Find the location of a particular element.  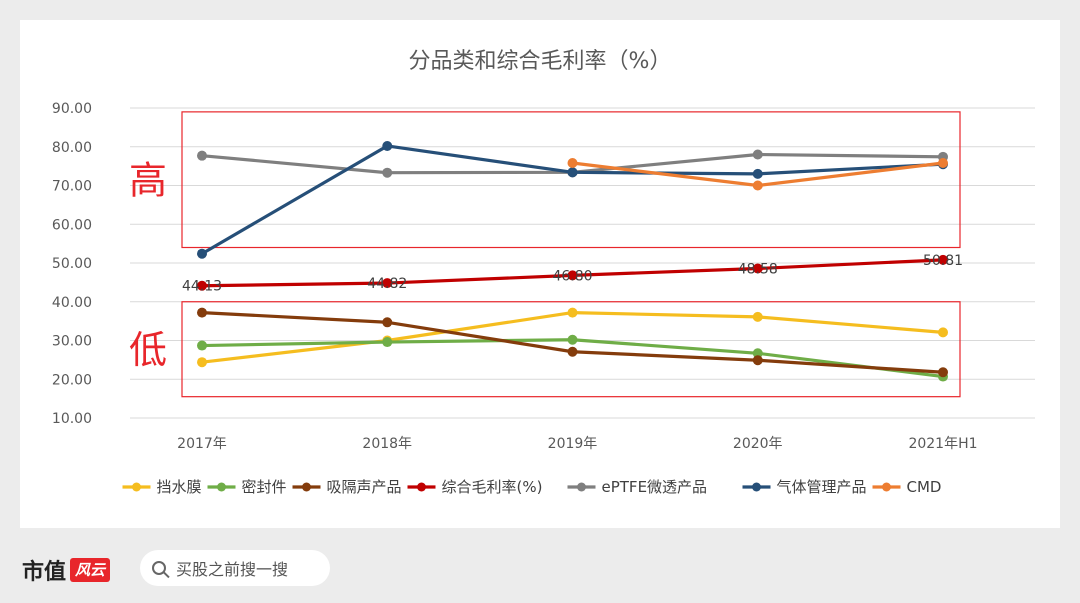

footer-bar: 市值 风云 买股之前搜一搜 is located at coordinates (540, 565).